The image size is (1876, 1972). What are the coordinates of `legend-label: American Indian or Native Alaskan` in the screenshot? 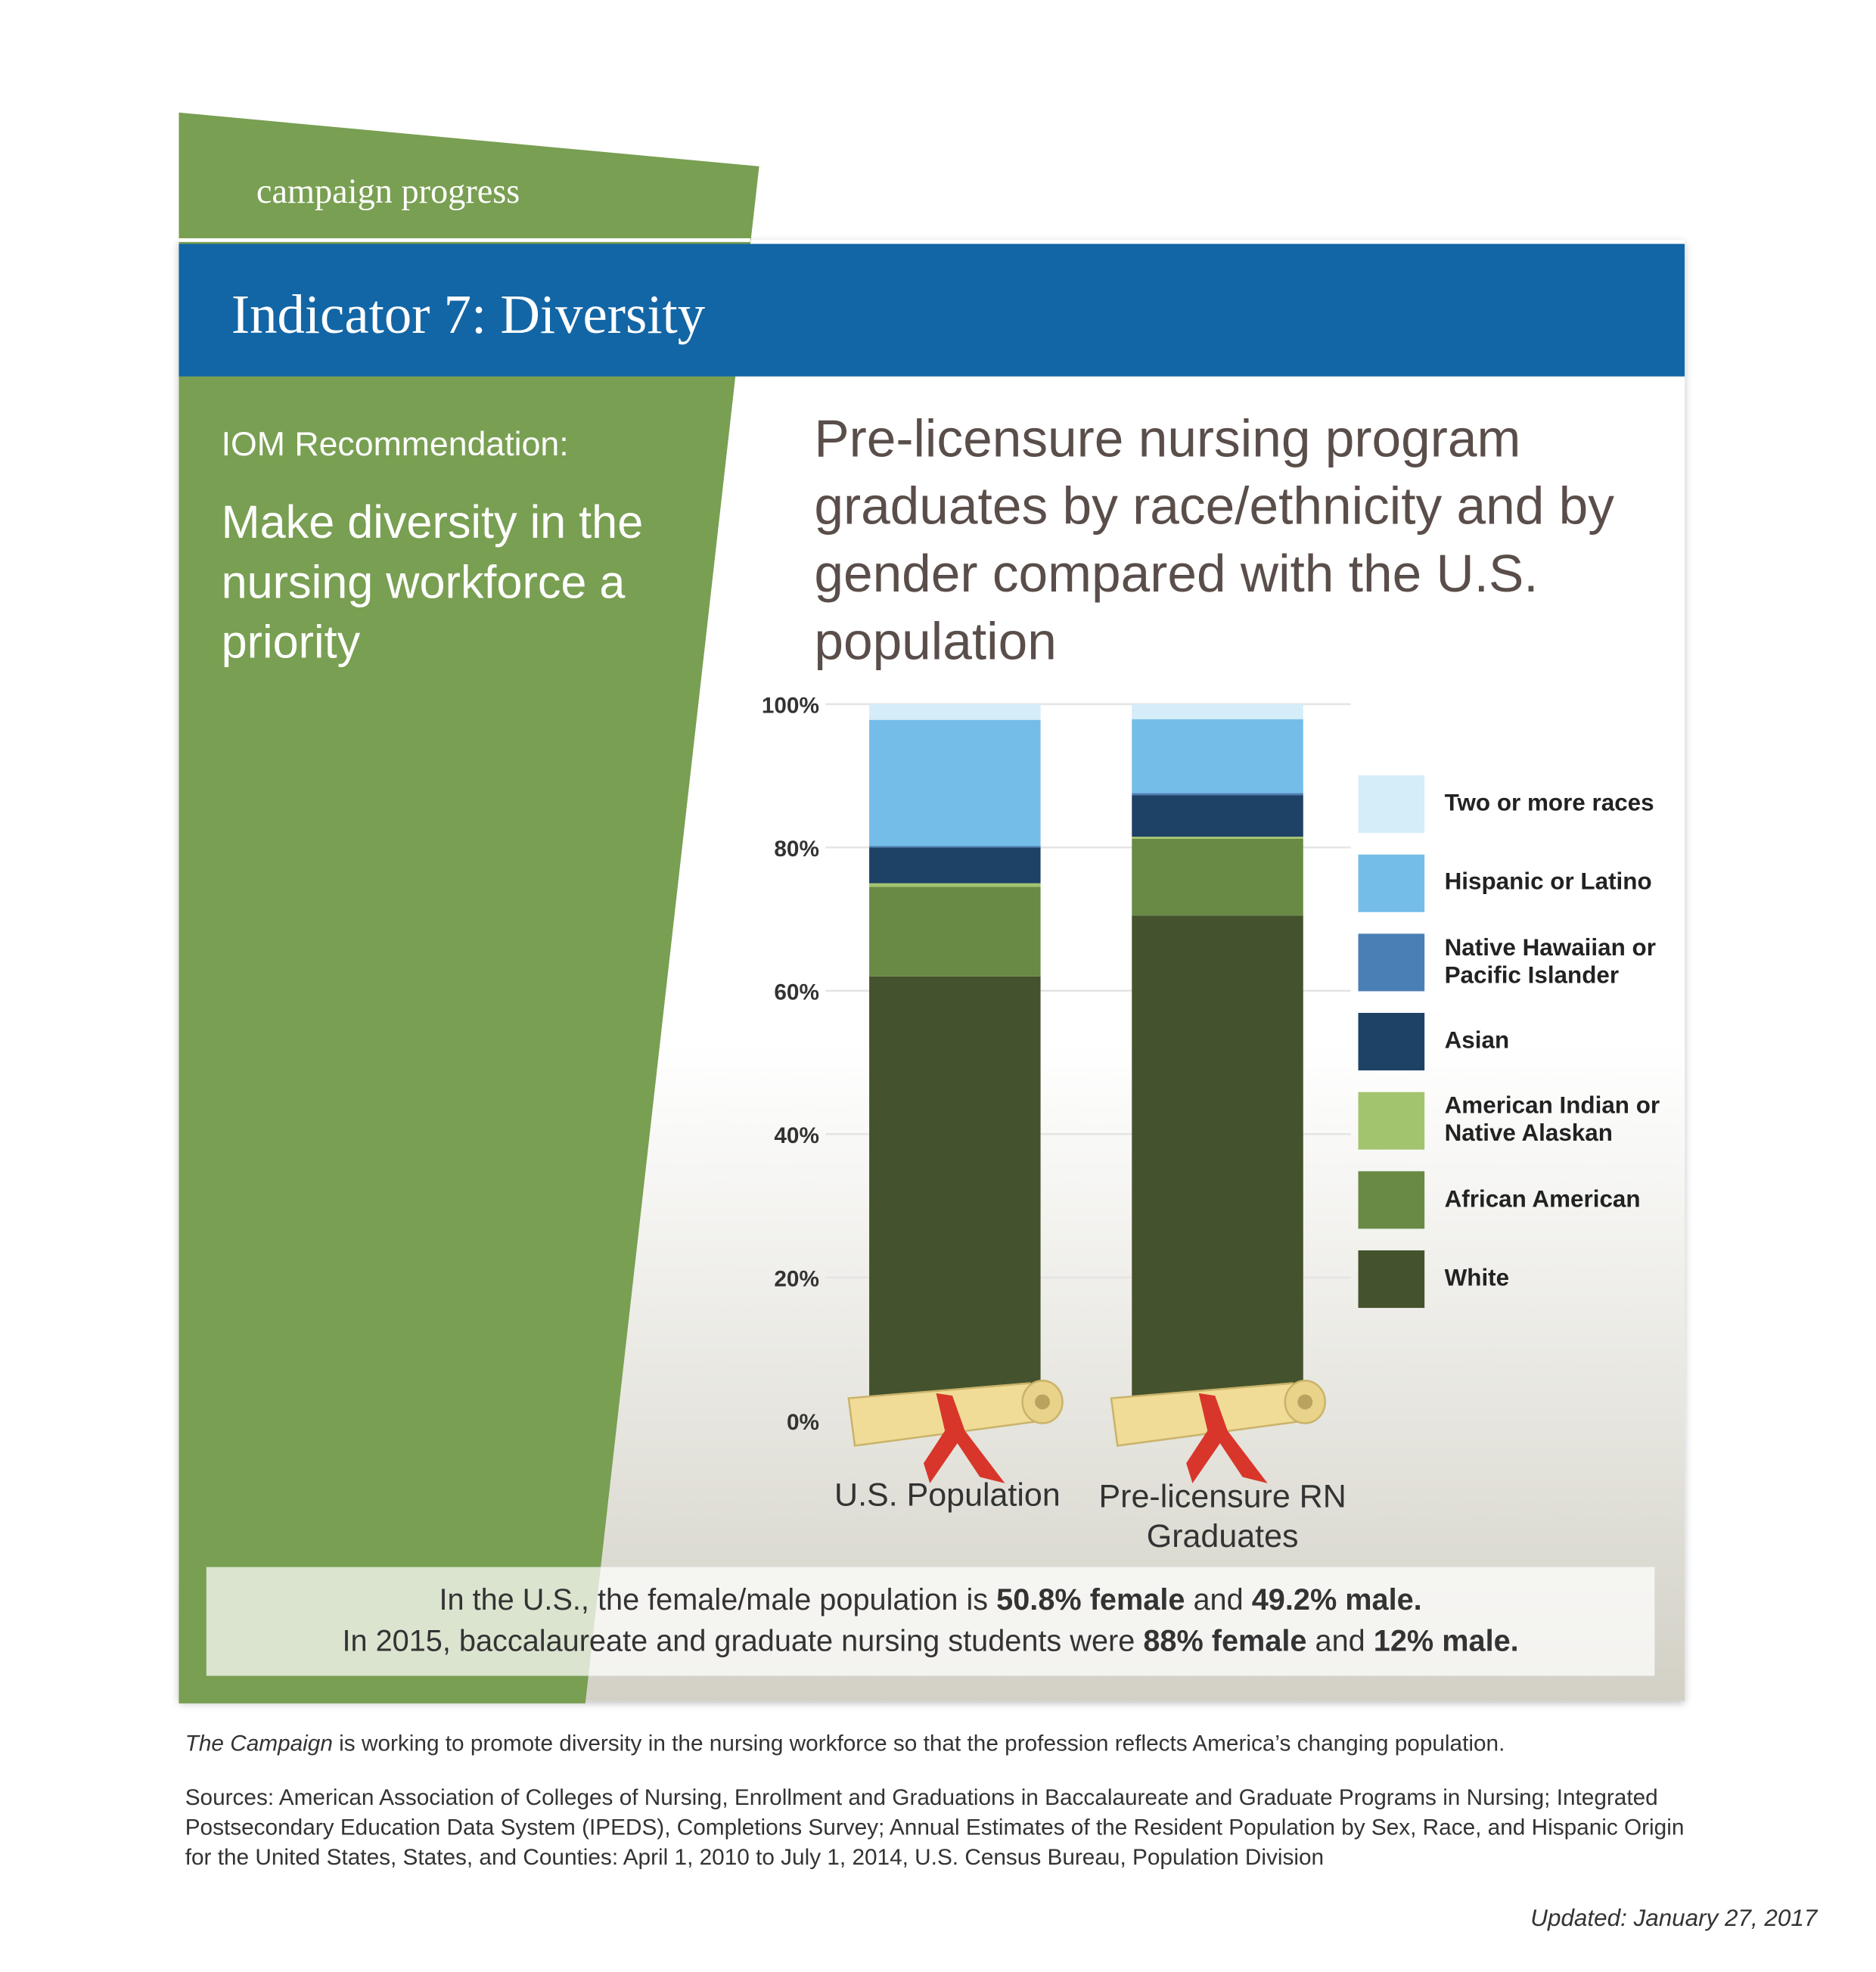 It's located at (1552, 1120).